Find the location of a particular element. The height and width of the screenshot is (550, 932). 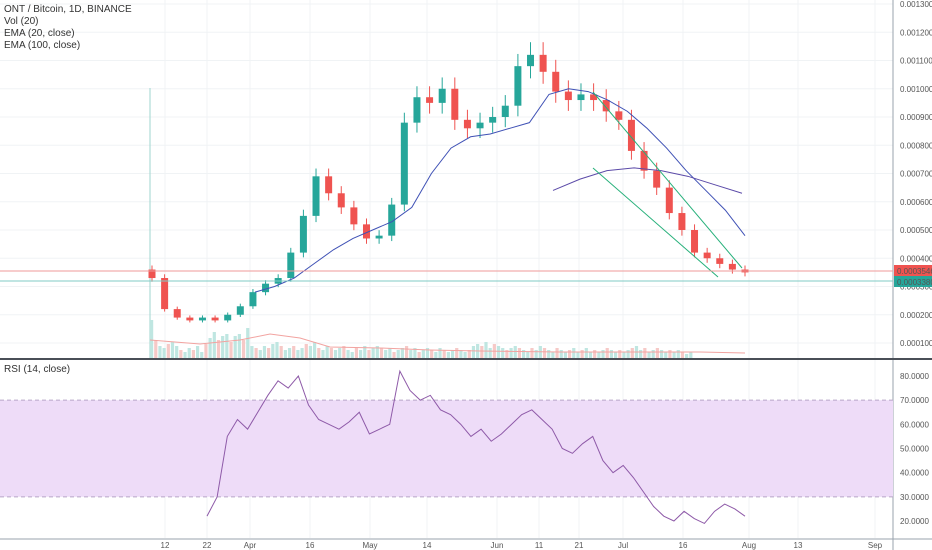

rsi-tick-label: 80.0000 is located at coordinates (914, 376).